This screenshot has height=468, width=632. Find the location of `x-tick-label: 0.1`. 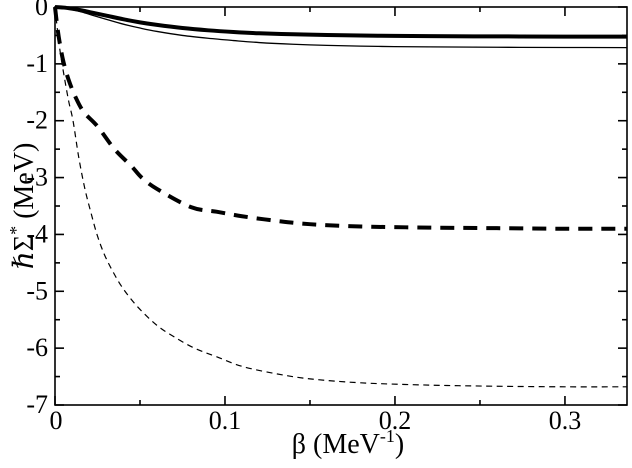

x-tick-label: 0.1 is located at coordinates (225, 420).